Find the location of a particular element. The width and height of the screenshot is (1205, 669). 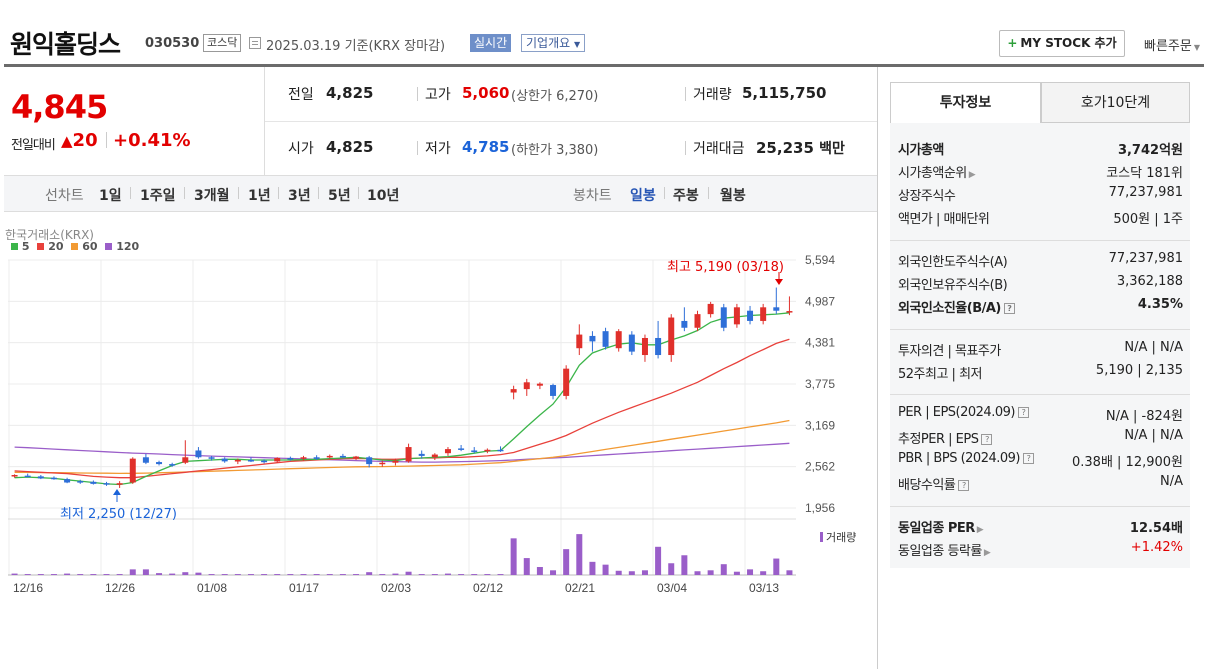

amount-number: 25,235 is located at coordinates (785, 148).